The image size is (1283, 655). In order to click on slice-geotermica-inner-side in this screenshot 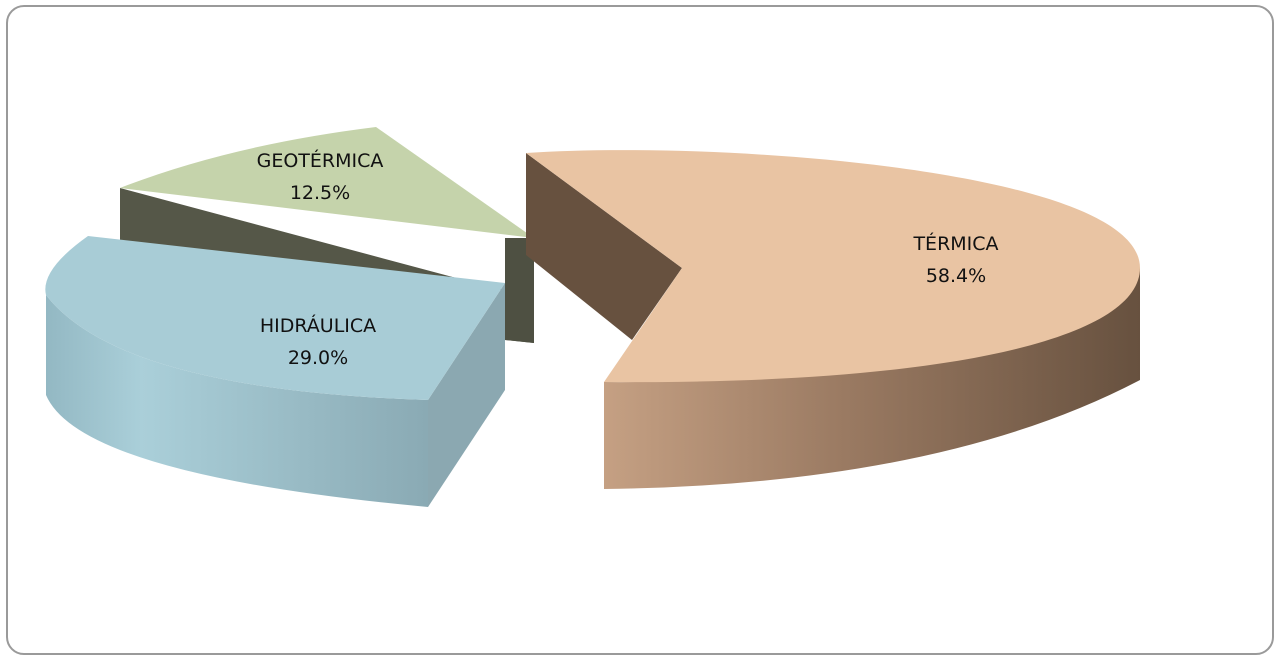, I will do `click(519, 290)`.